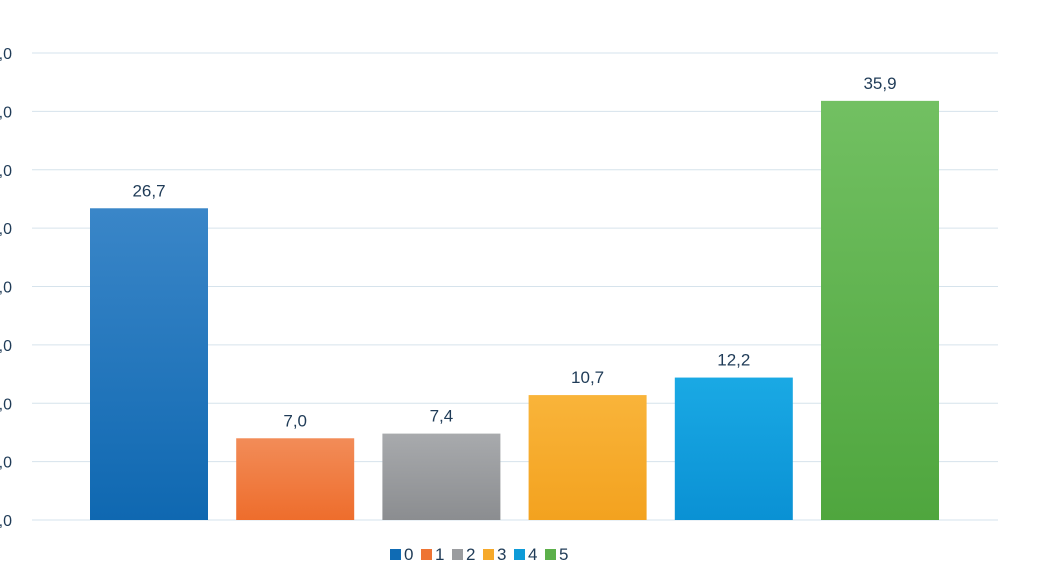 The width and height of the screenshot is (1057, 588). What do you see at coordinates (295, 420) in the screenshot?
I see `data-label-1: 7,0` at bounding box center [295, 420].